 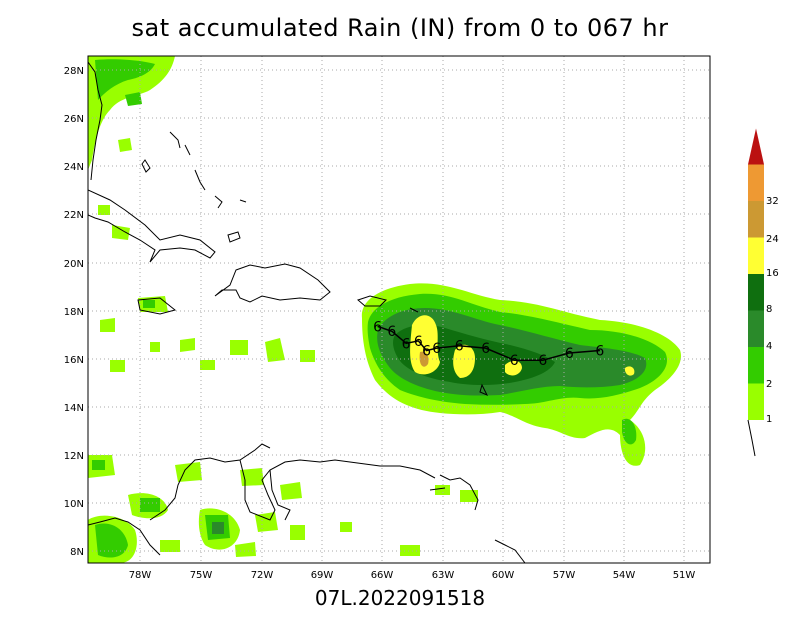 What do you see at coordinates (74, 408) in the screenshot?
I see `lat-tick: 14N` at bounding box center [74, 408].